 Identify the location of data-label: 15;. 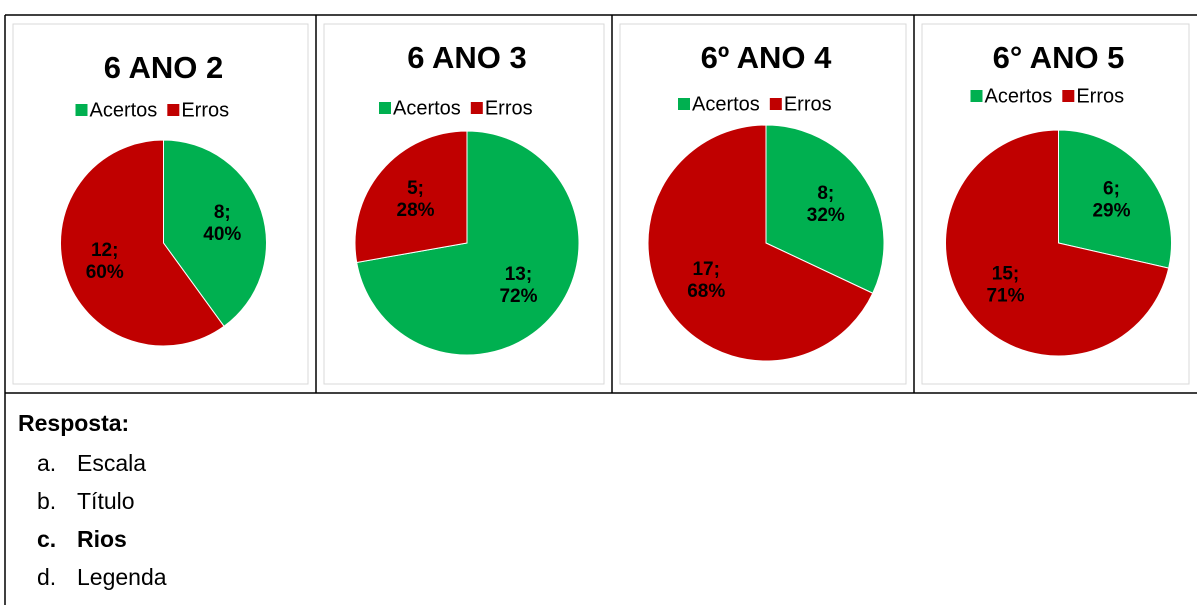
(1005, 273).